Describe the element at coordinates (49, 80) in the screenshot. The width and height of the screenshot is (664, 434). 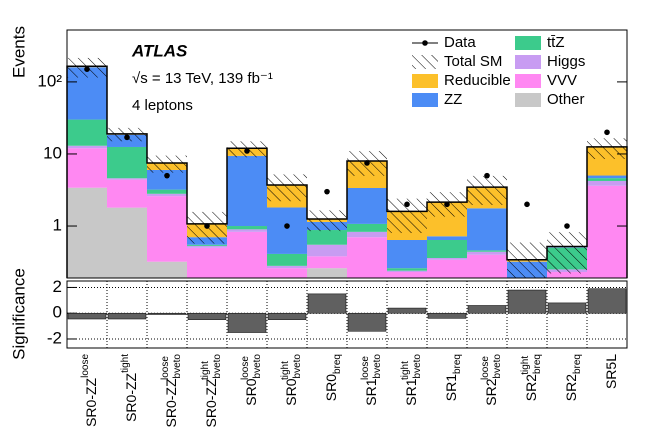
I see `y-tick-label: 10²` at that location.